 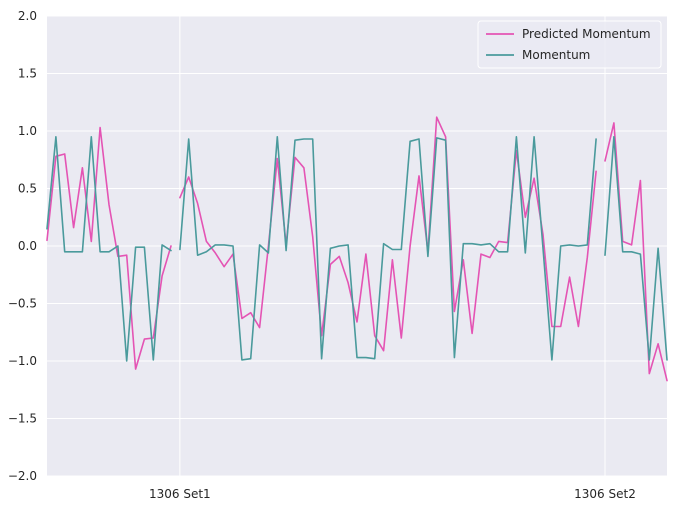 I want to click on y-tick-label: −2.0, so click(x=22, y=476).